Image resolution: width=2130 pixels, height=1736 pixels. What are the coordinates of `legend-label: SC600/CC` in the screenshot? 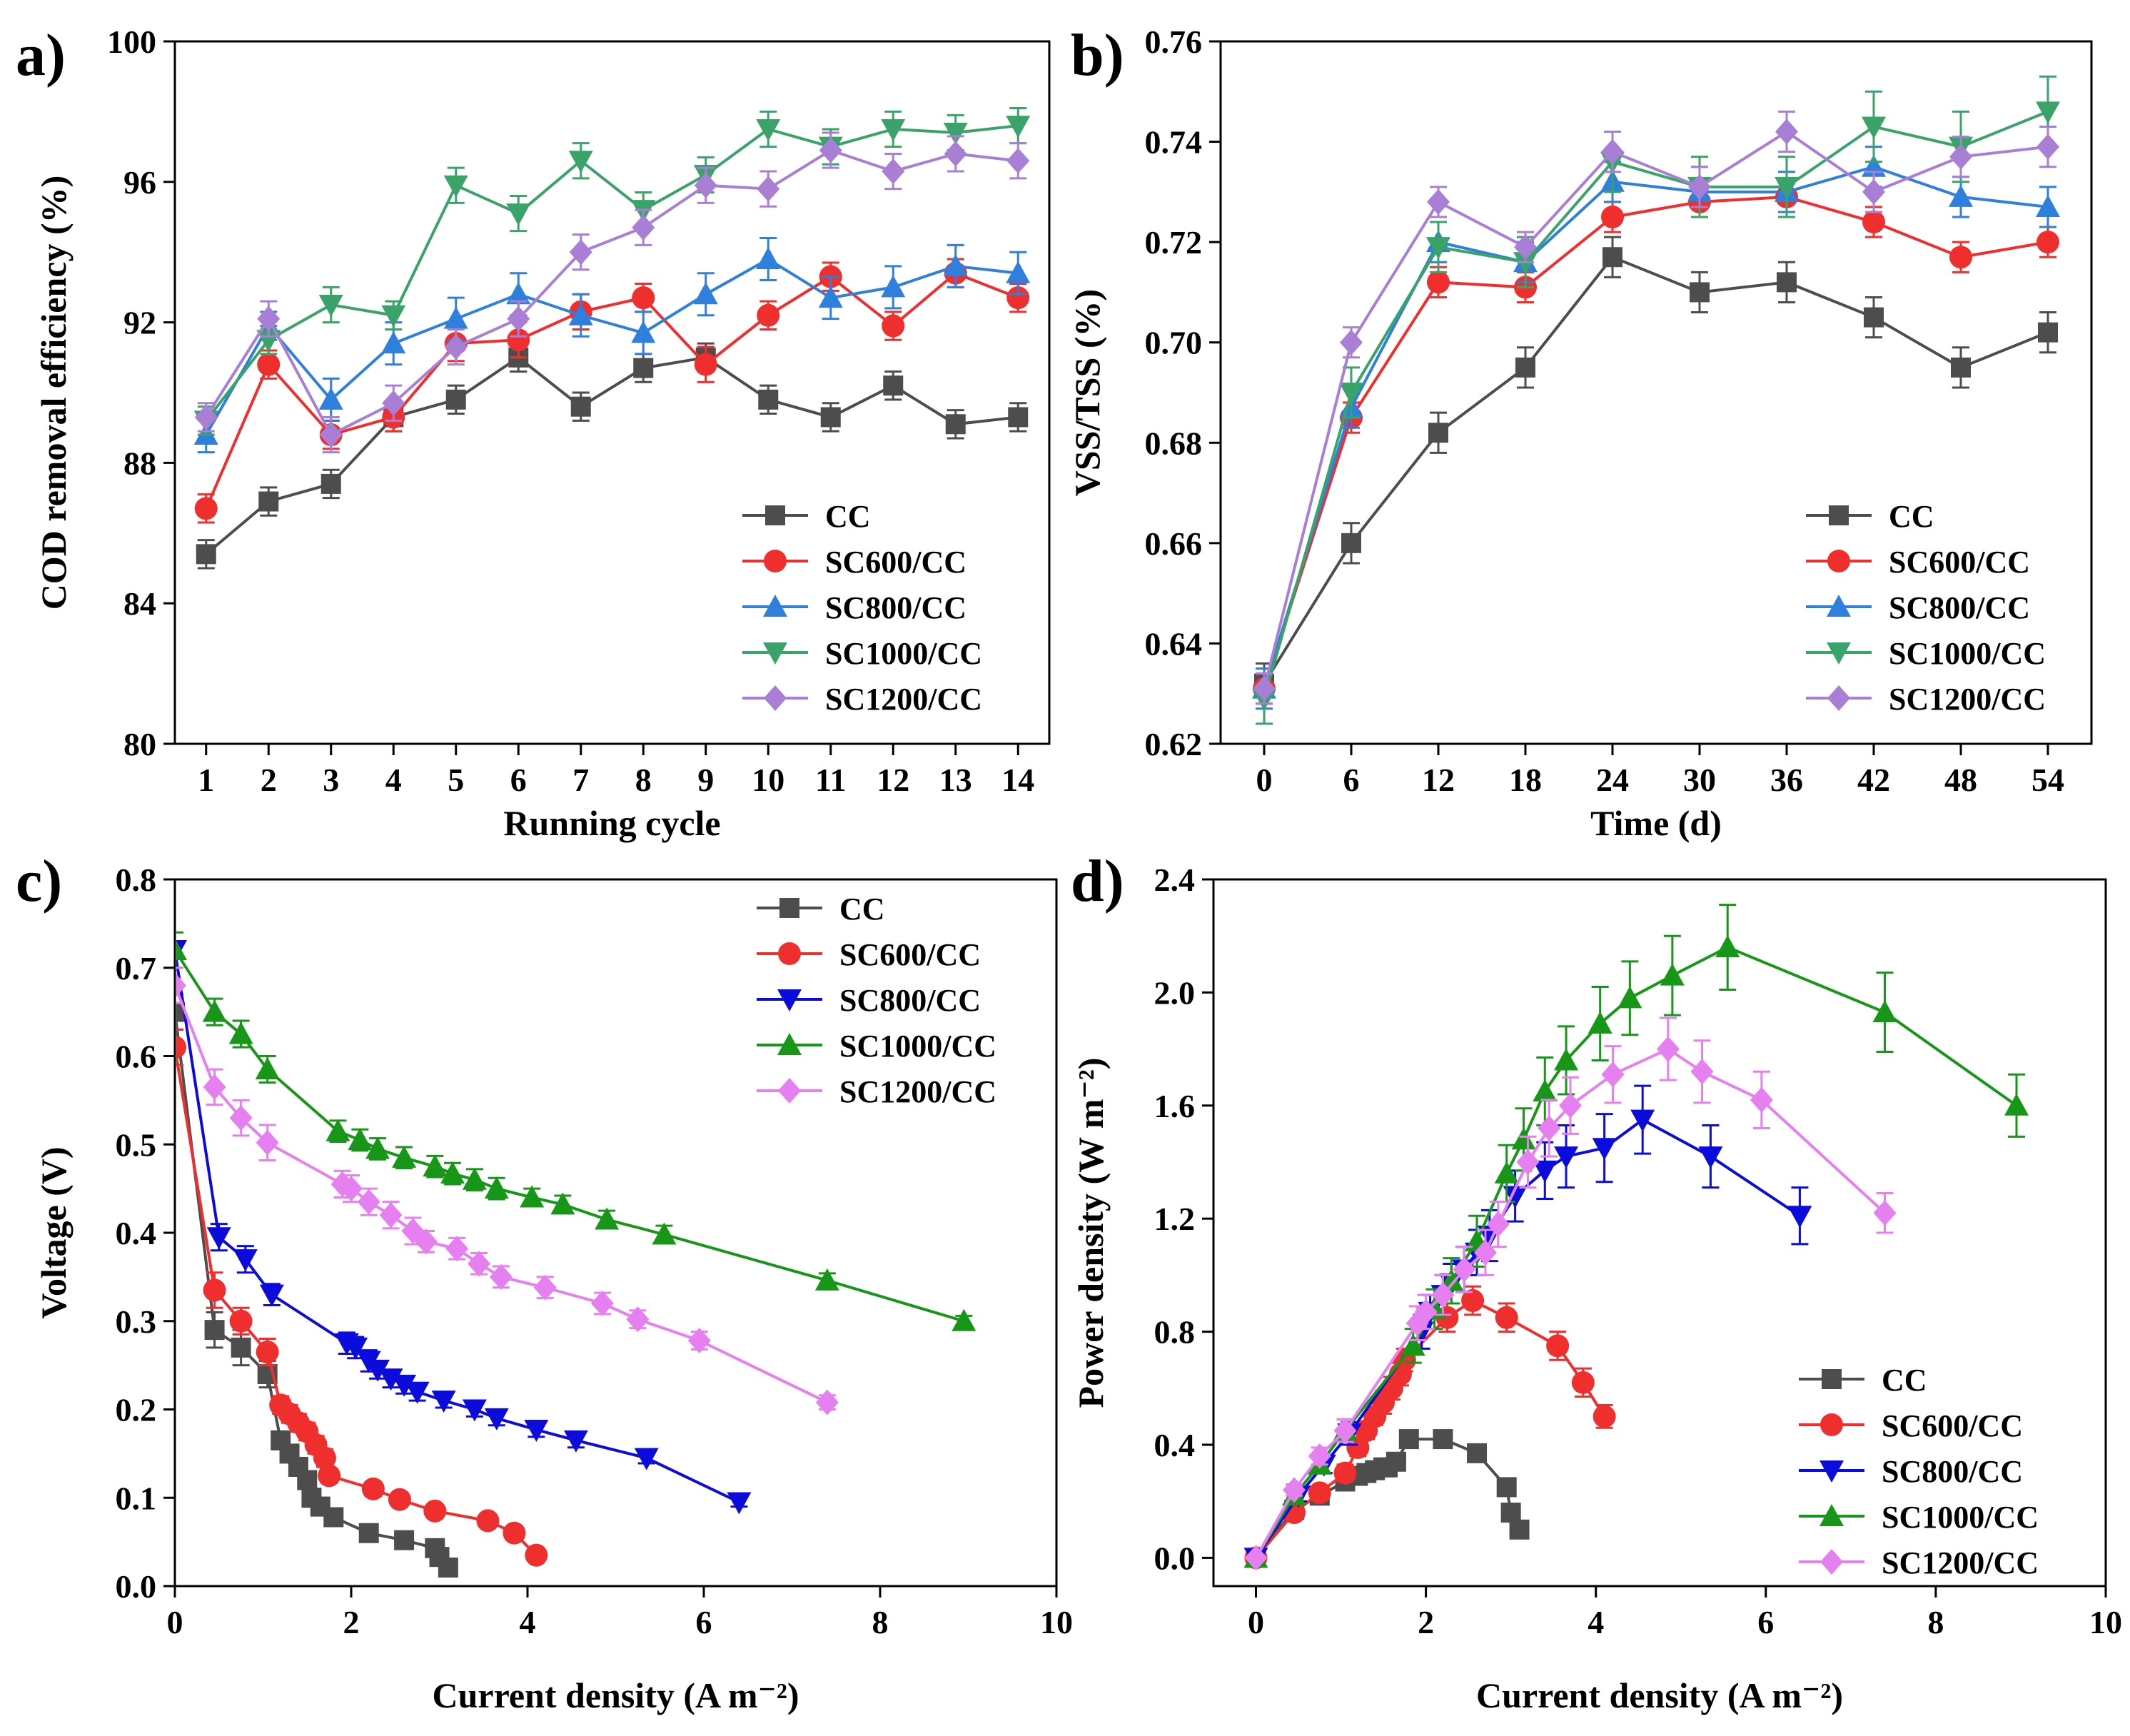 It's located at (910, 954).